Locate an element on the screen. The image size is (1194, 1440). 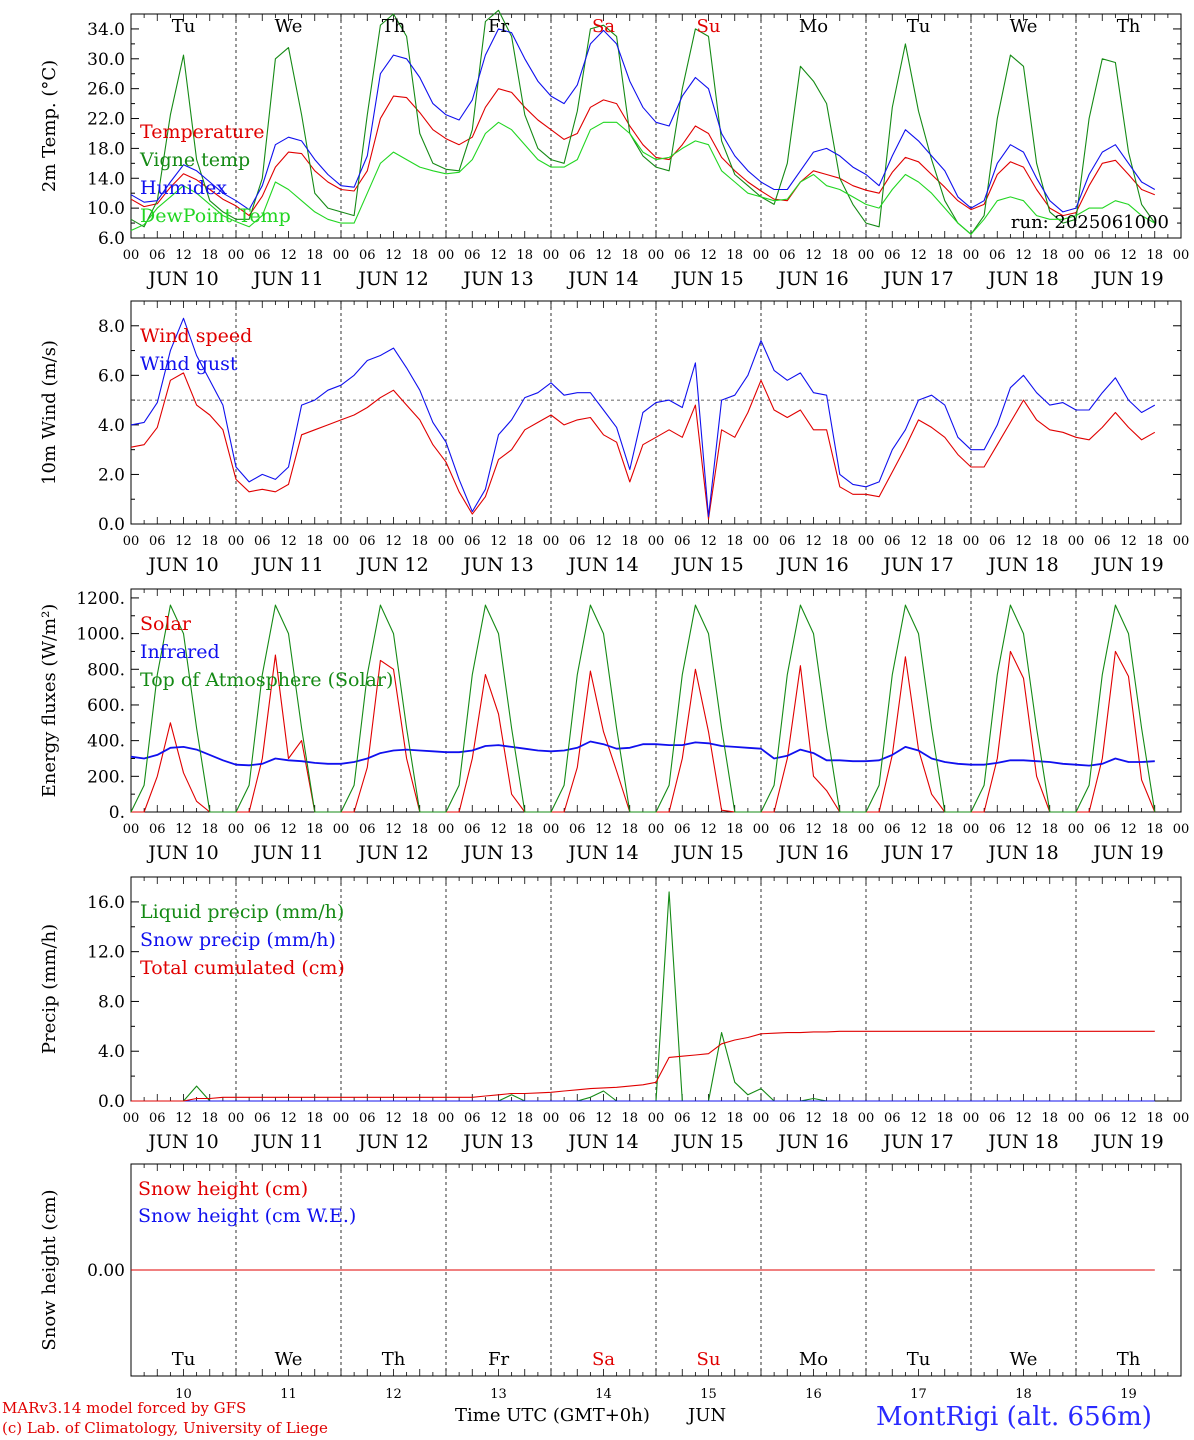
y-tick-label: 14.0 is located at coordinates (106, 179).